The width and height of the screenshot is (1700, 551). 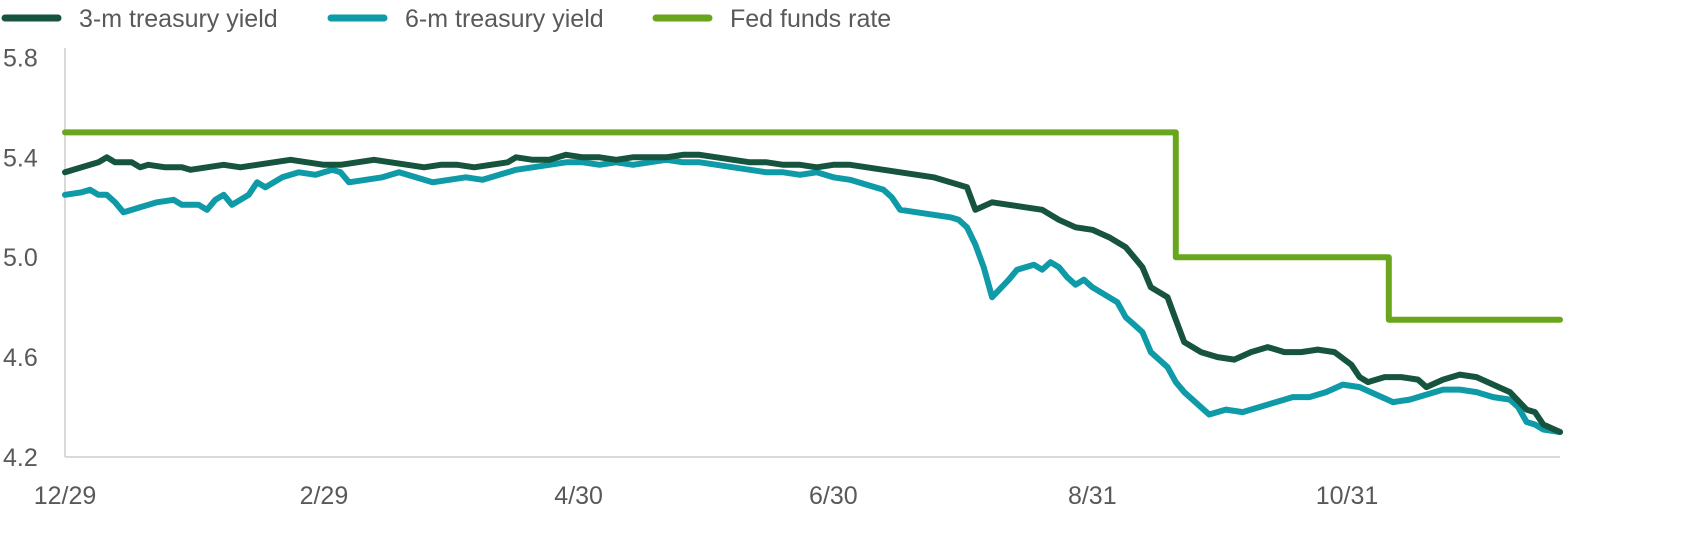 What do you see at coordinates (178, 19) in the screenshot?
I see `legend-label-3m: 3-m treasury yield` at bounding box center [178, 19].